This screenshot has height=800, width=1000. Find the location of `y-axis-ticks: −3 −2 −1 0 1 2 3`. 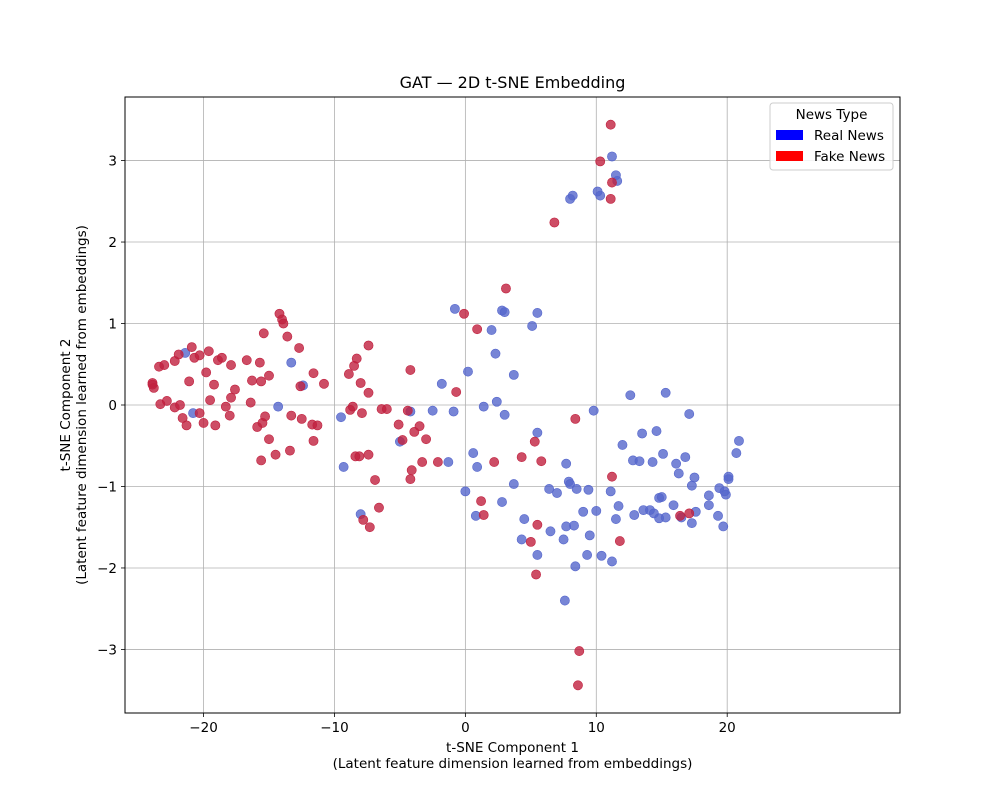

y-axis-ticks: −3 −2 −1 0 1 2 3 is located at coordinates (111, 406).